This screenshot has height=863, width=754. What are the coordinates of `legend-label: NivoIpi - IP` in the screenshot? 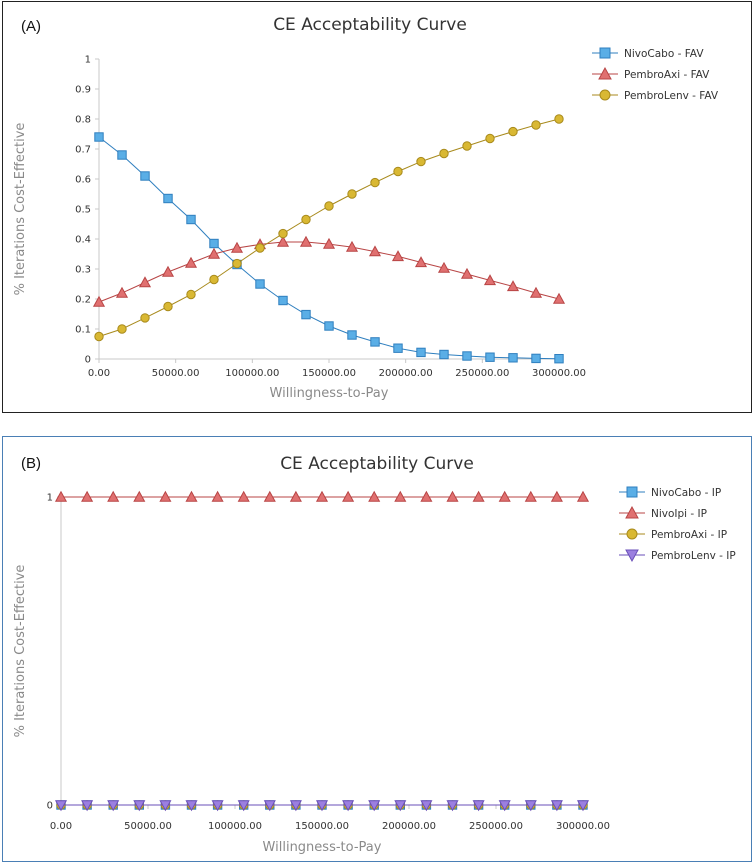 It's located at (679, 514).